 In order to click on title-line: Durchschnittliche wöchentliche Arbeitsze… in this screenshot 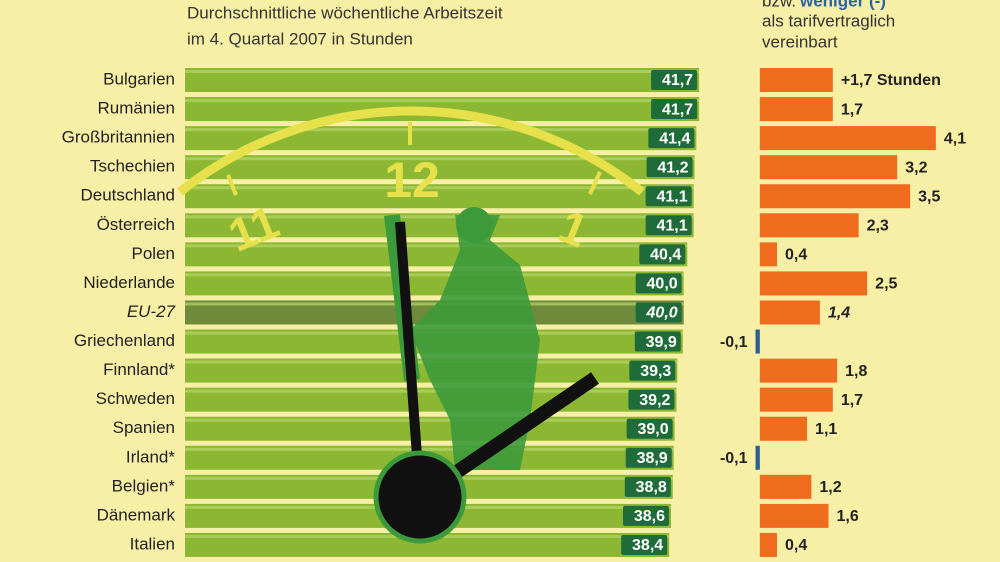, I will do `click(345, 12)`.